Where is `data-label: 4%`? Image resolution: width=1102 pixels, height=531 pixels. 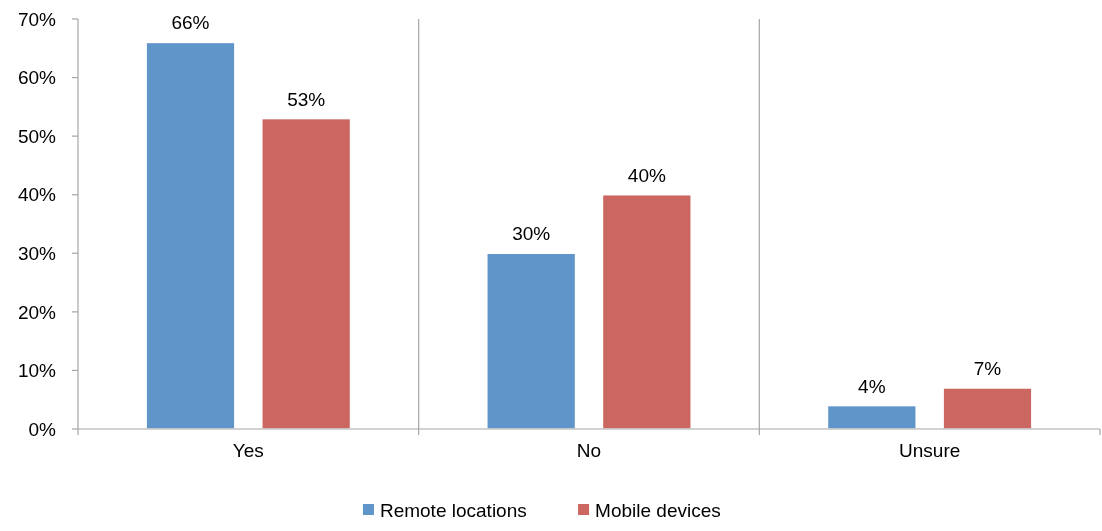
data-label: 4% is located at coordinates (872, 386).